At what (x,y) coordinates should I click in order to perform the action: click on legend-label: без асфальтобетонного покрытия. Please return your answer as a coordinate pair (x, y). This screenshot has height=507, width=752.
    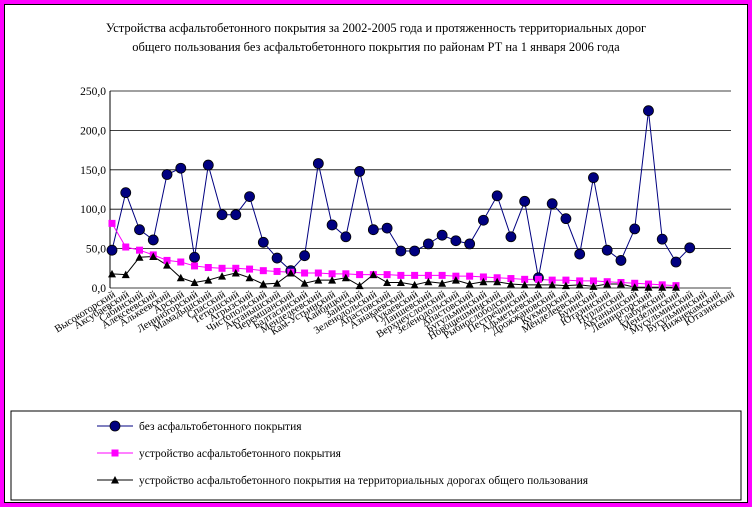
    Looking at the image, I should click on (220, 427).